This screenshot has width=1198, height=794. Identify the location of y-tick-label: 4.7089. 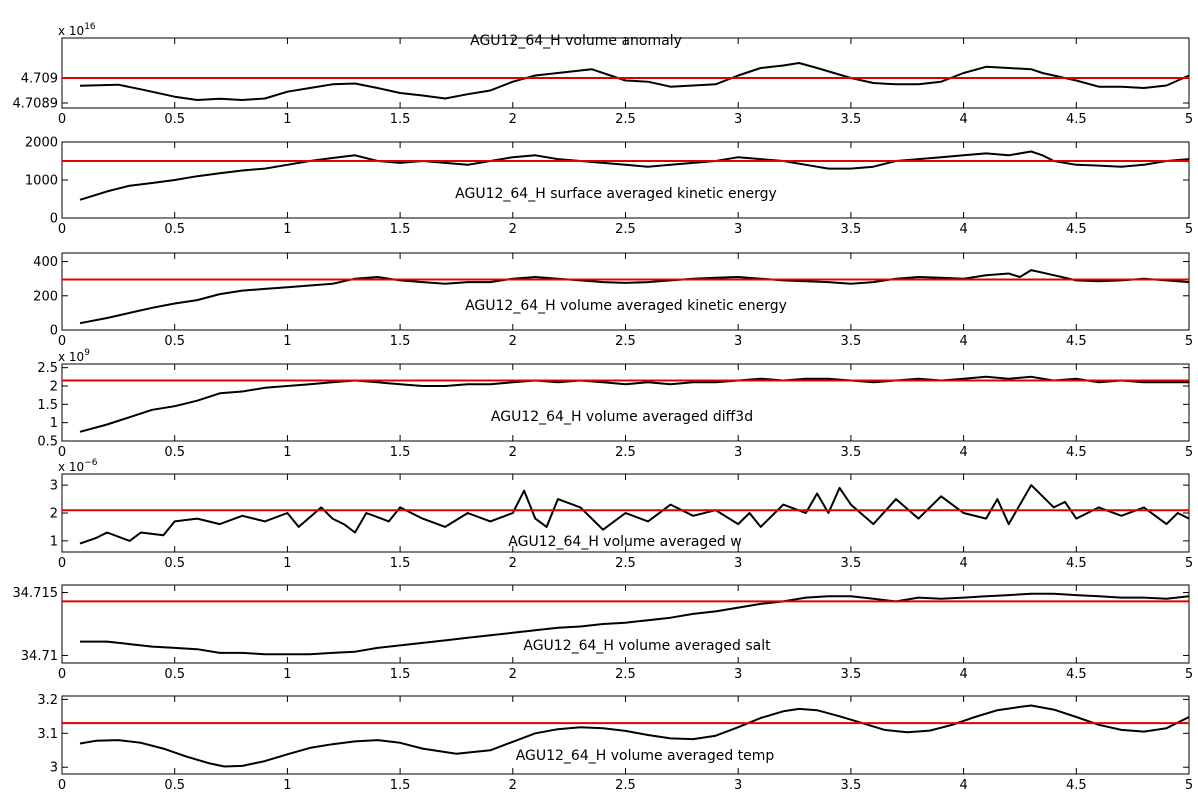
(36, 104).